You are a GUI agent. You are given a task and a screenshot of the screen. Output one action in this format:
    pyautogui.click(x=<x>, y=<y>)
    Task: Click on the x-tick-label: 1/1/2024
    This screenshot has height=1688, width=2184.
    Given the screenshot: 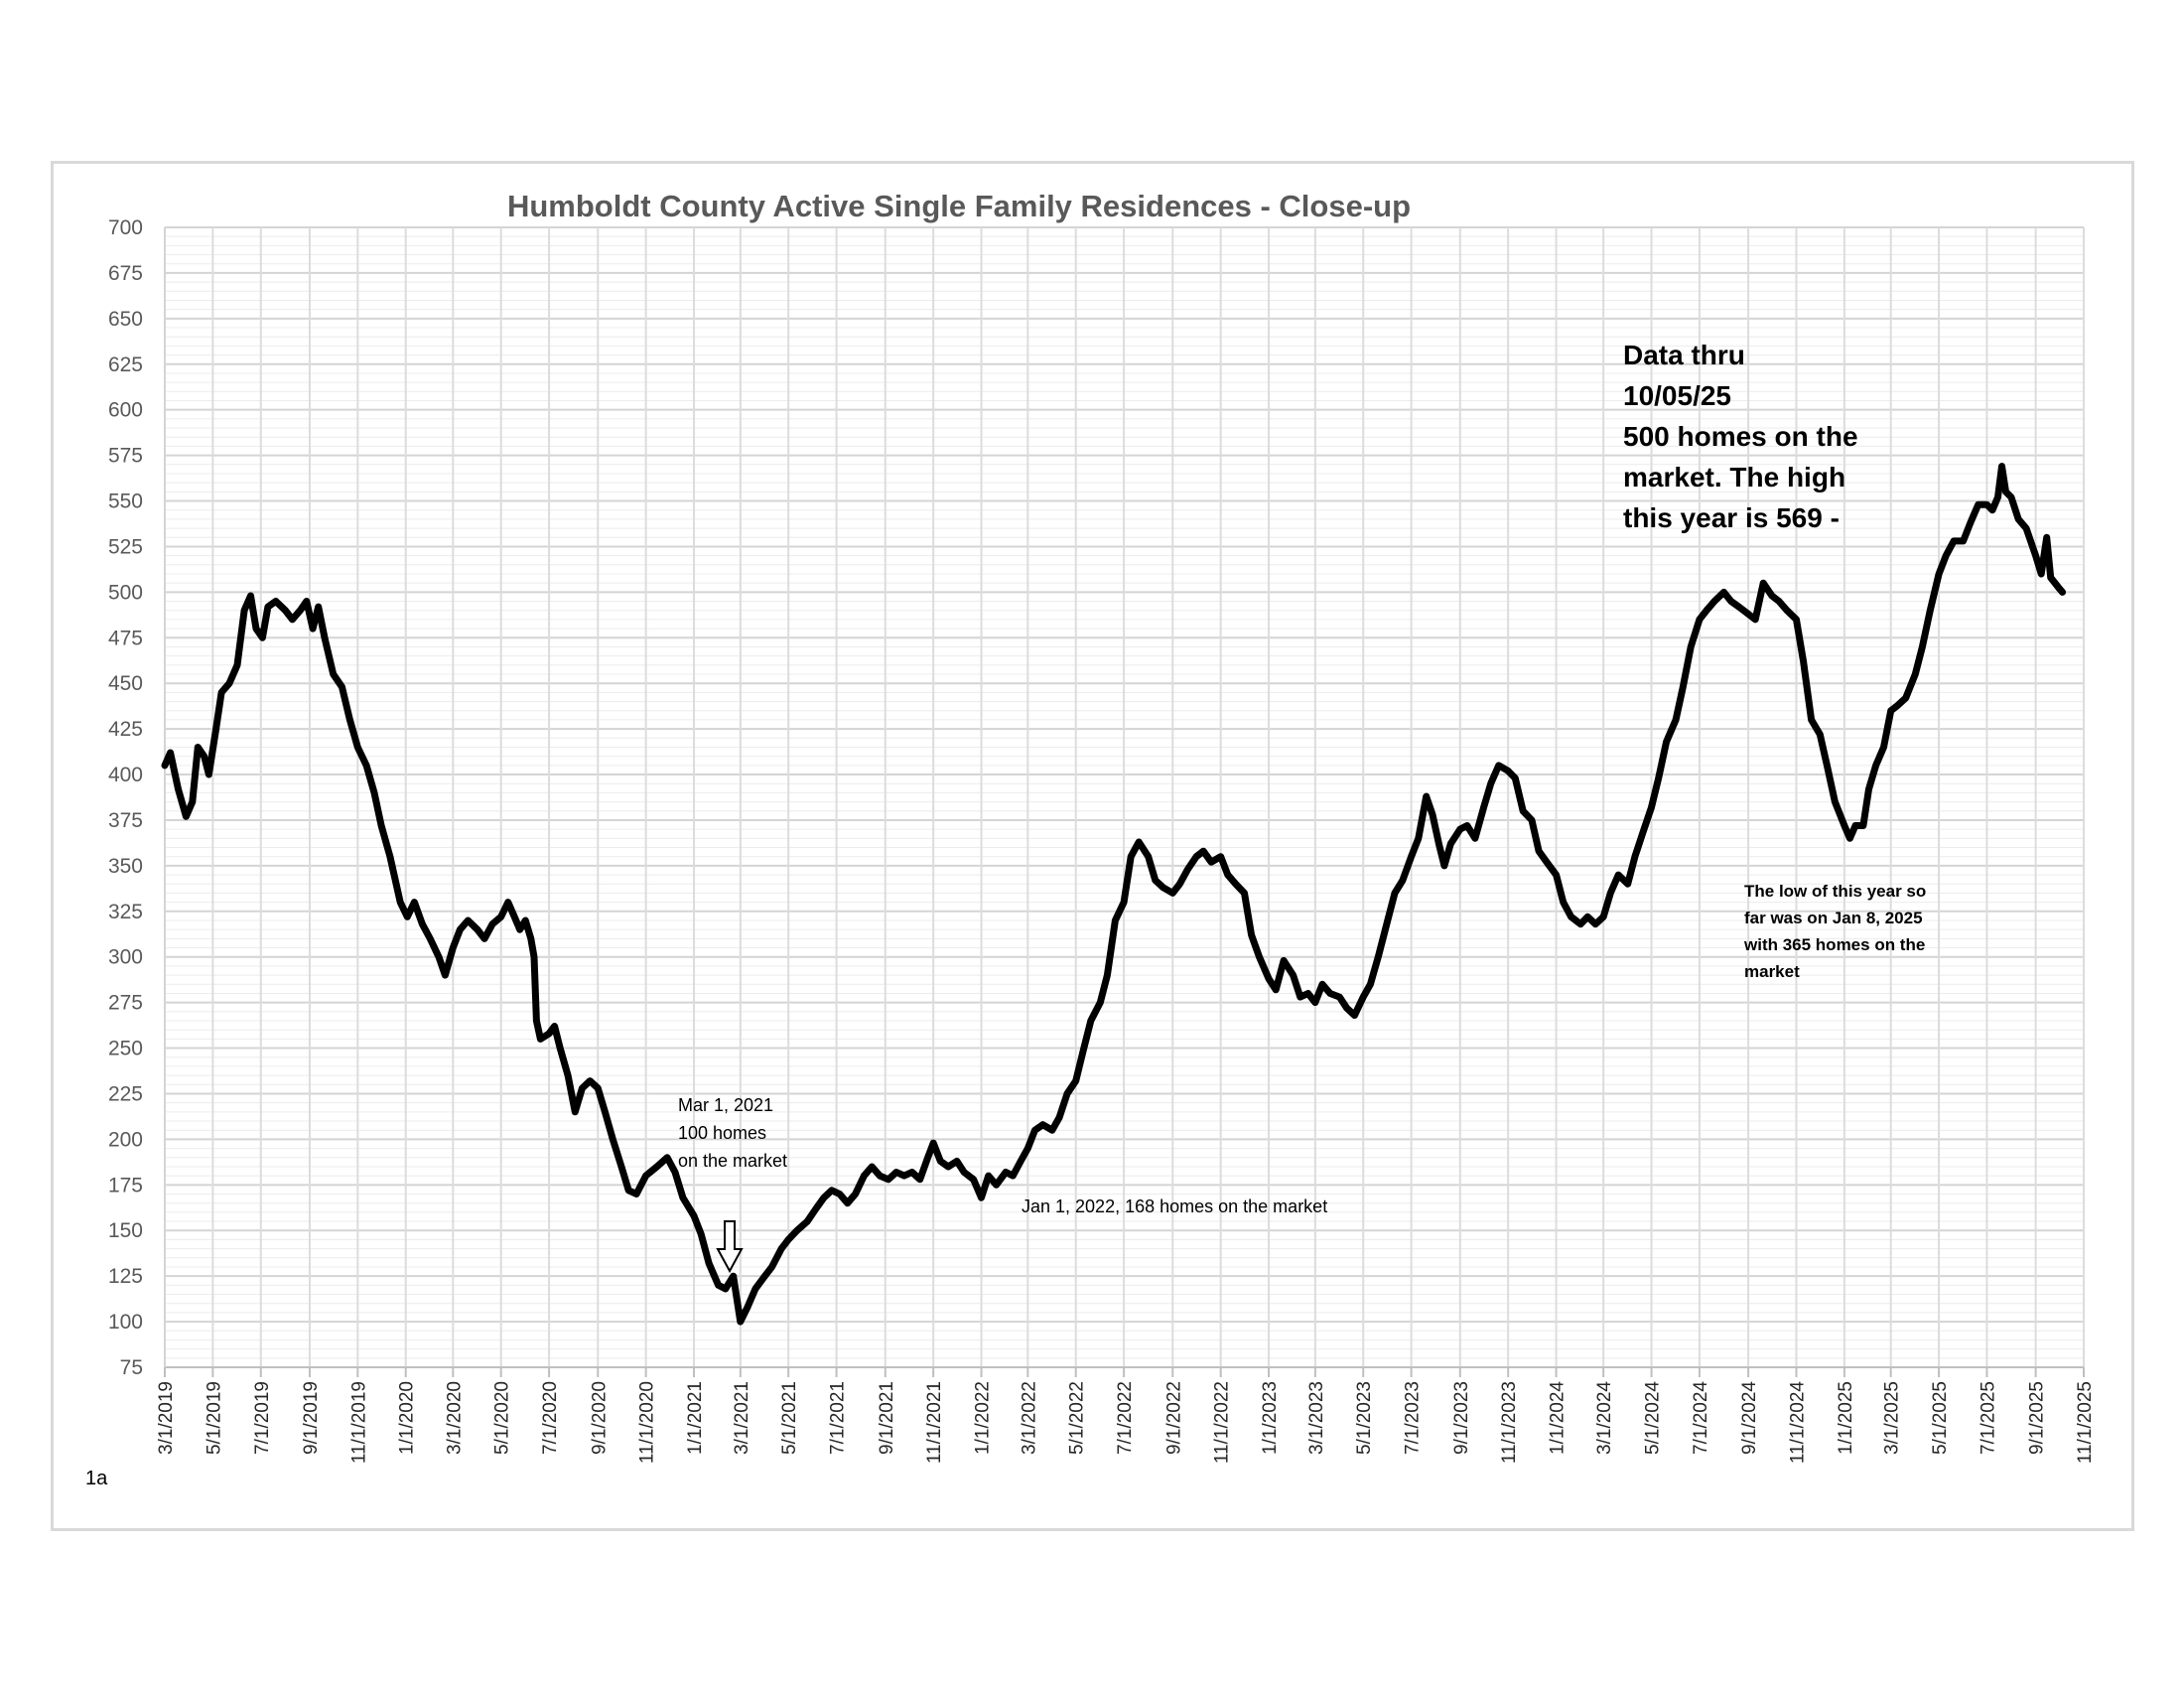 What is the action you would take?
    pyautogui.click(x=1558, y=1418)
    